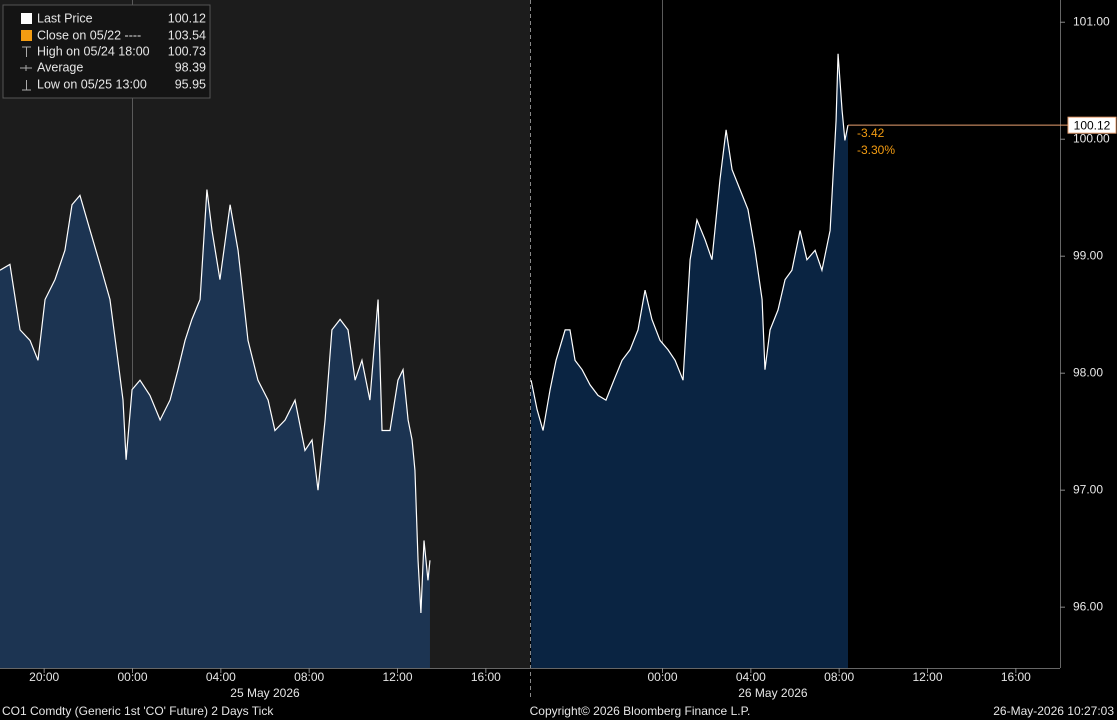 Image resolution: width=1117 pixels, height=720 pixels. I want to click on last-price-label: 100.12, so click(1092, 125).